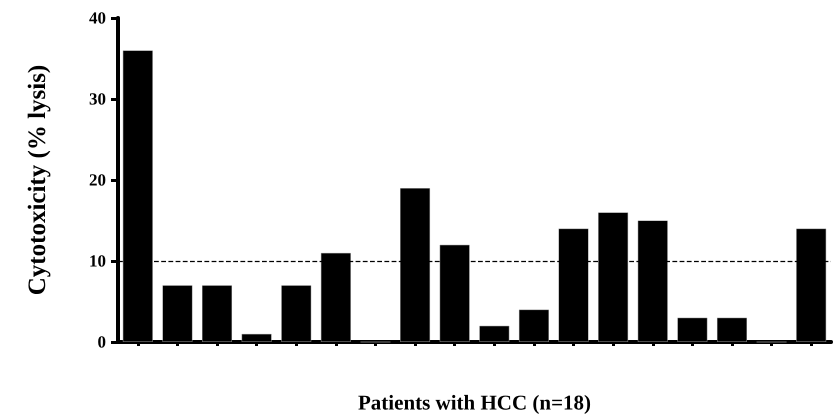 The image size is (833, 420). What do you see at coordinates (97, 99) in the screenshot?
I see `y-tick-label: 30` at bounding box center [97, 99].